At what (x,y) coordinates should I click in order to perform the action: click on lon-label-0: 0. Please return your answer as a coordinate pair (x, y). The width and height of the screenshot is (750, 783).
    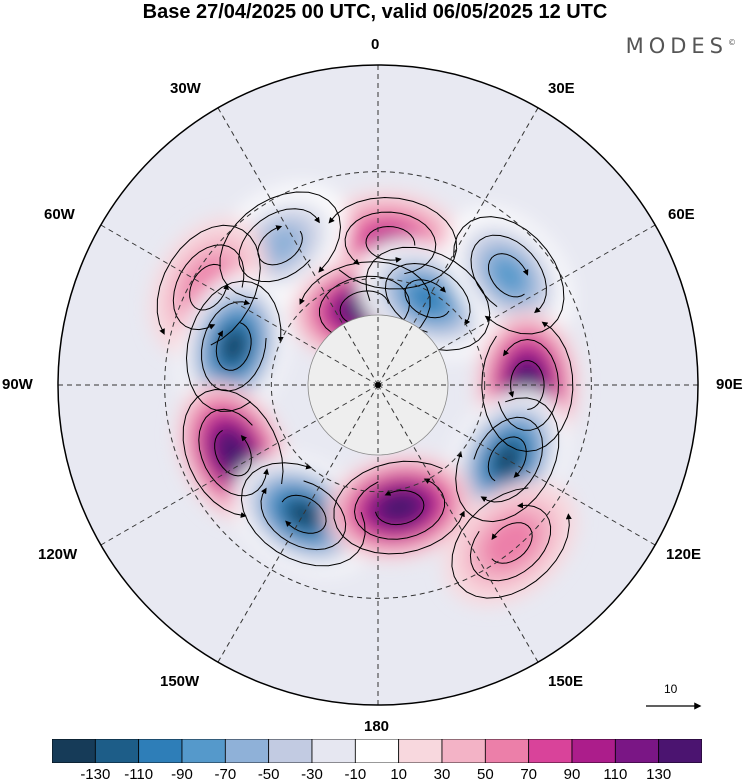
    Looking at the image, I should click on (375, 44).